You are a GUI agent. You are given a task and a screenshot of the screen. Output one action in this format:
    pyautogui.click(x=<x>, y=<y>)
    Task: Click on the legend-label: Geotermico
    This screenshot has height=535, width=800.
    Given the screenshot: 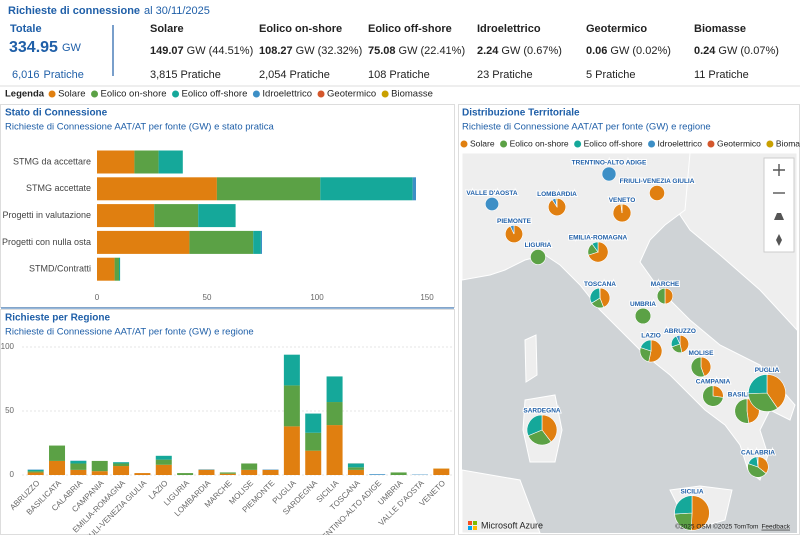 What is the action you would take?
    pyautogui.click(x=739, y=143)
    